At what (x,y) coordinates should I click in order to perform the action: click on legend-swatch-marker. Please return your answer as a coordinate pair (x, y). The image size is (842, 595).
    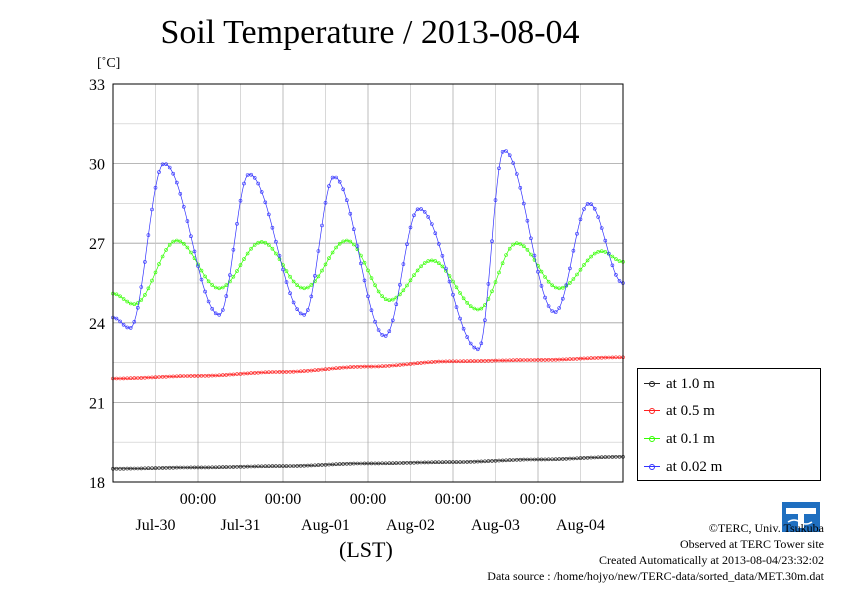
    Looking at the image, I should click on (652, 384).